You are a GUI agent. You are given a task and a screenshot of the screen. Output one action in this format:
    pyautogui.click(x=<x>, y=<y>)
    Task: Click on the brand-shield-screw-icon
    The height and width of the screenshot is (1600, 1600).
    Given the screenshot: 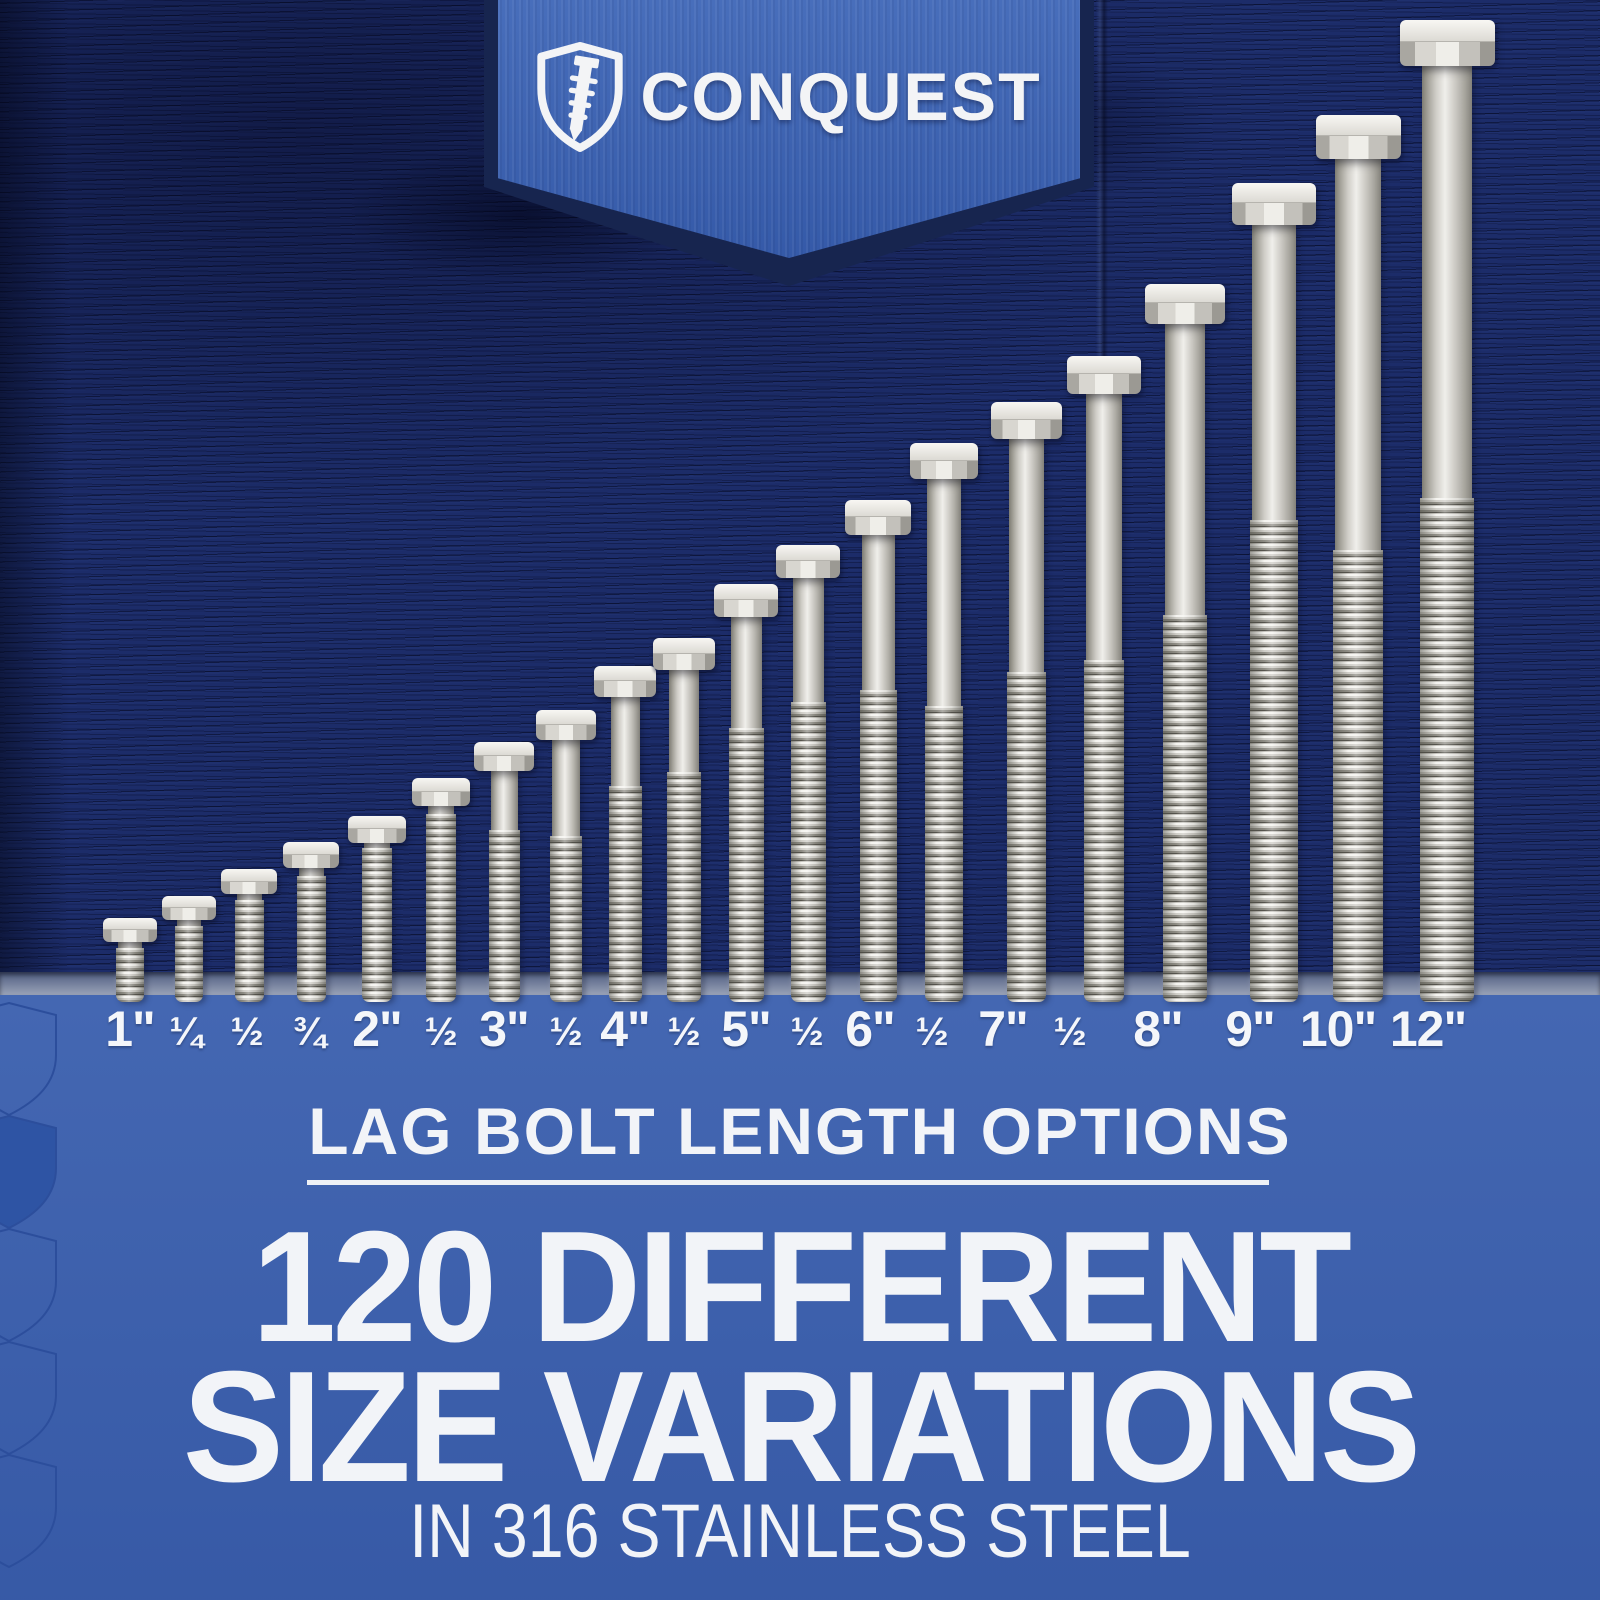 What is the action you would take?
    pyautogui.click(x=580, y=96)
    